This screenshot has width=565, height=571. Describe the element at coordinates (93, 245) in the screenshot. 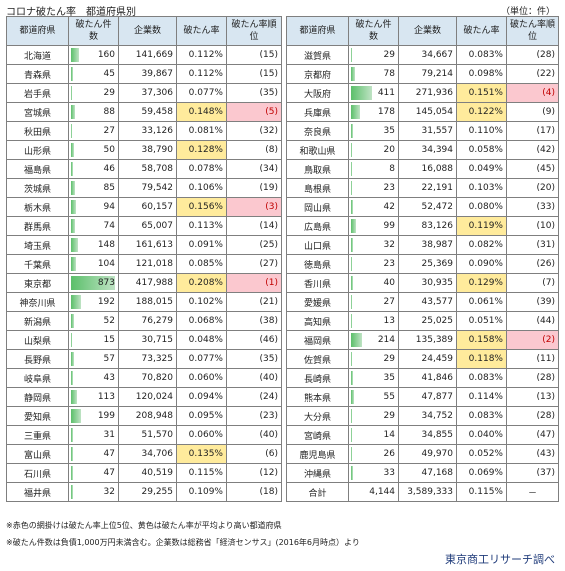

I see `count-cell: 148` at that location.